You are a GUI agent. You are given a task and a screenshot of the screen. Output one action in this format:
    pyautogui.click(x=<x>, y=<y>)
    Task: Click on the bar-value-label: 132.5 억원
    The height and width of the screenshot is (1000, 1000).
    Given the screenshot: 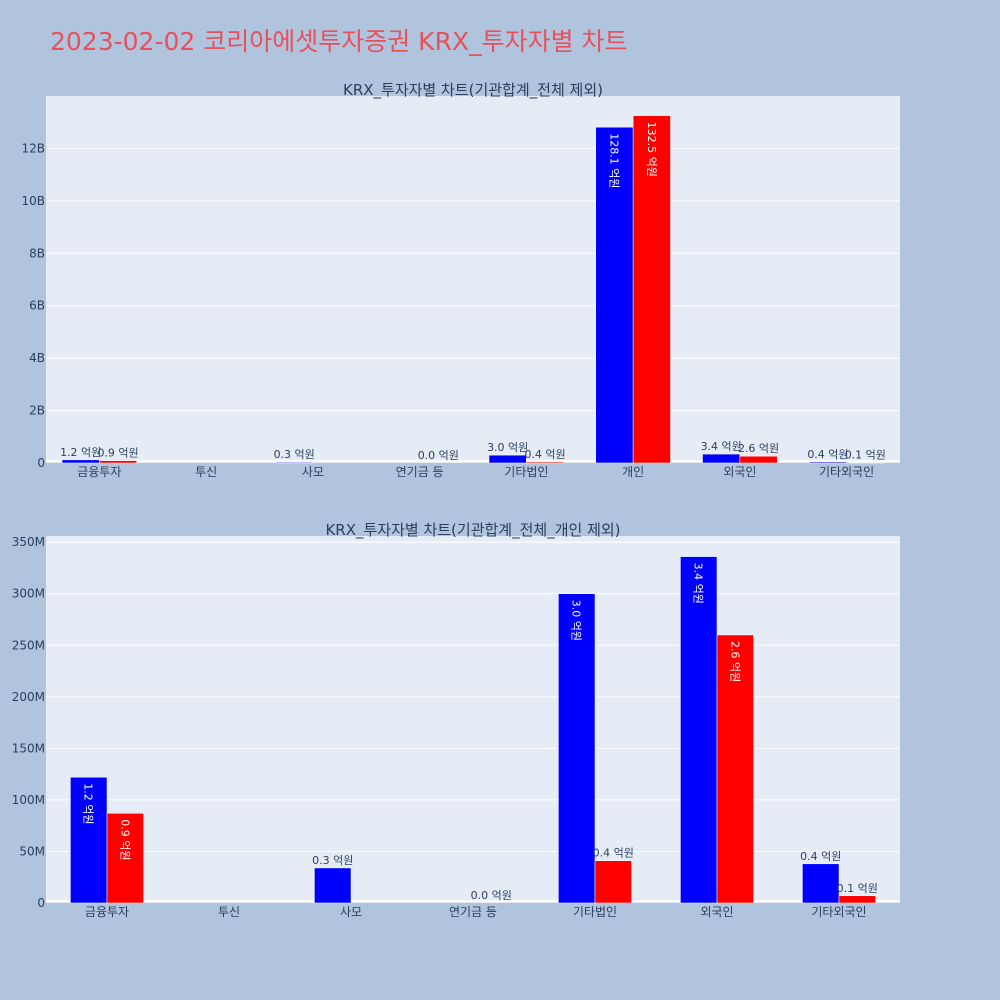 What is the action you would take?
    pyautogui.click(x=651, y=149)
    